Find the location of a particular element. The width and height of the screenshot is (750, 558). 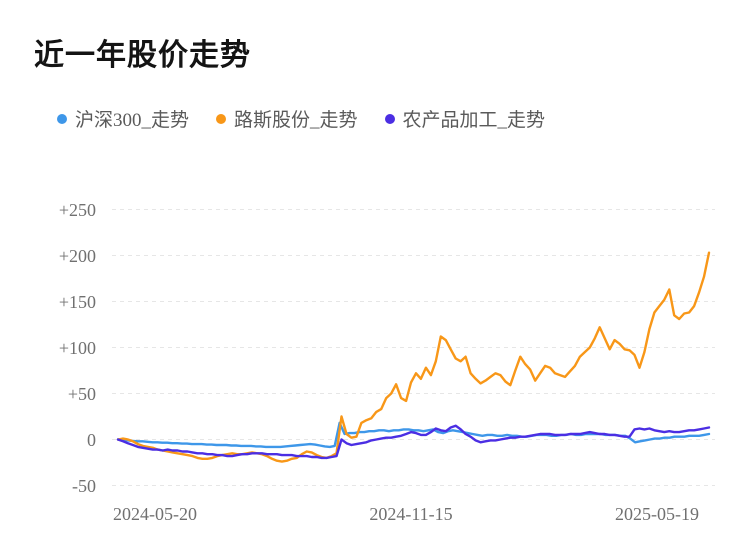

legend-label: 农产品加工_走势 is located at coordinates (474, 120).